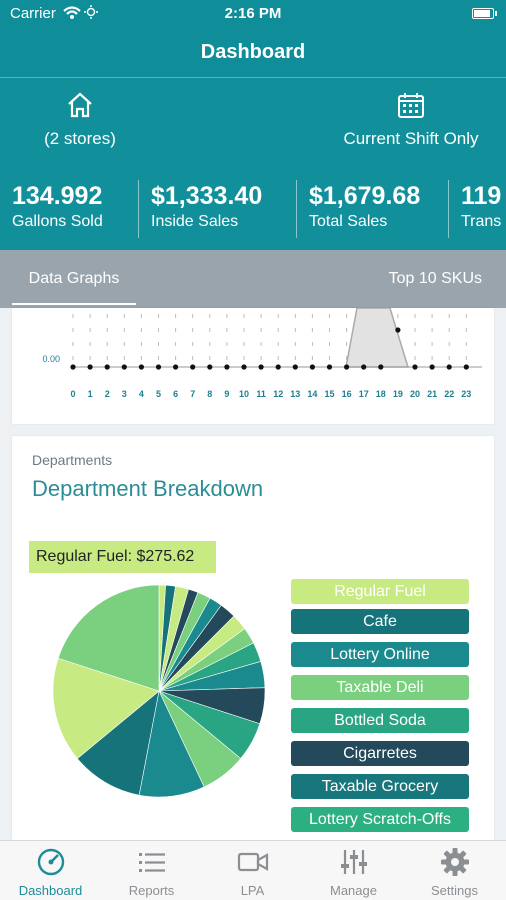 The width and height of the screenshot is (506, 900). I want to click on x-tick-label: 23, so click(466, 394).